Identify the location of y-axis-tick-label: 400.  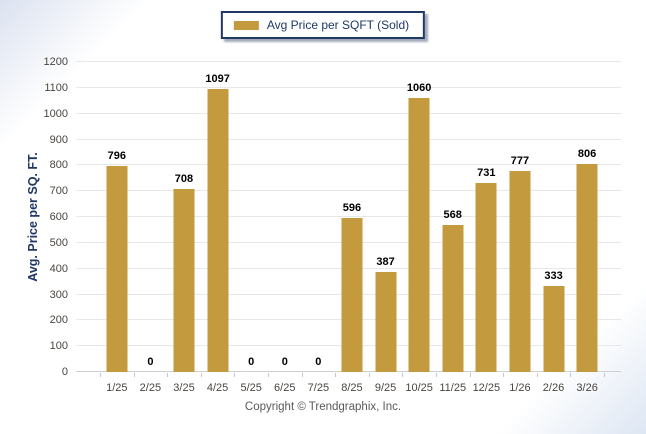
(58, 268).